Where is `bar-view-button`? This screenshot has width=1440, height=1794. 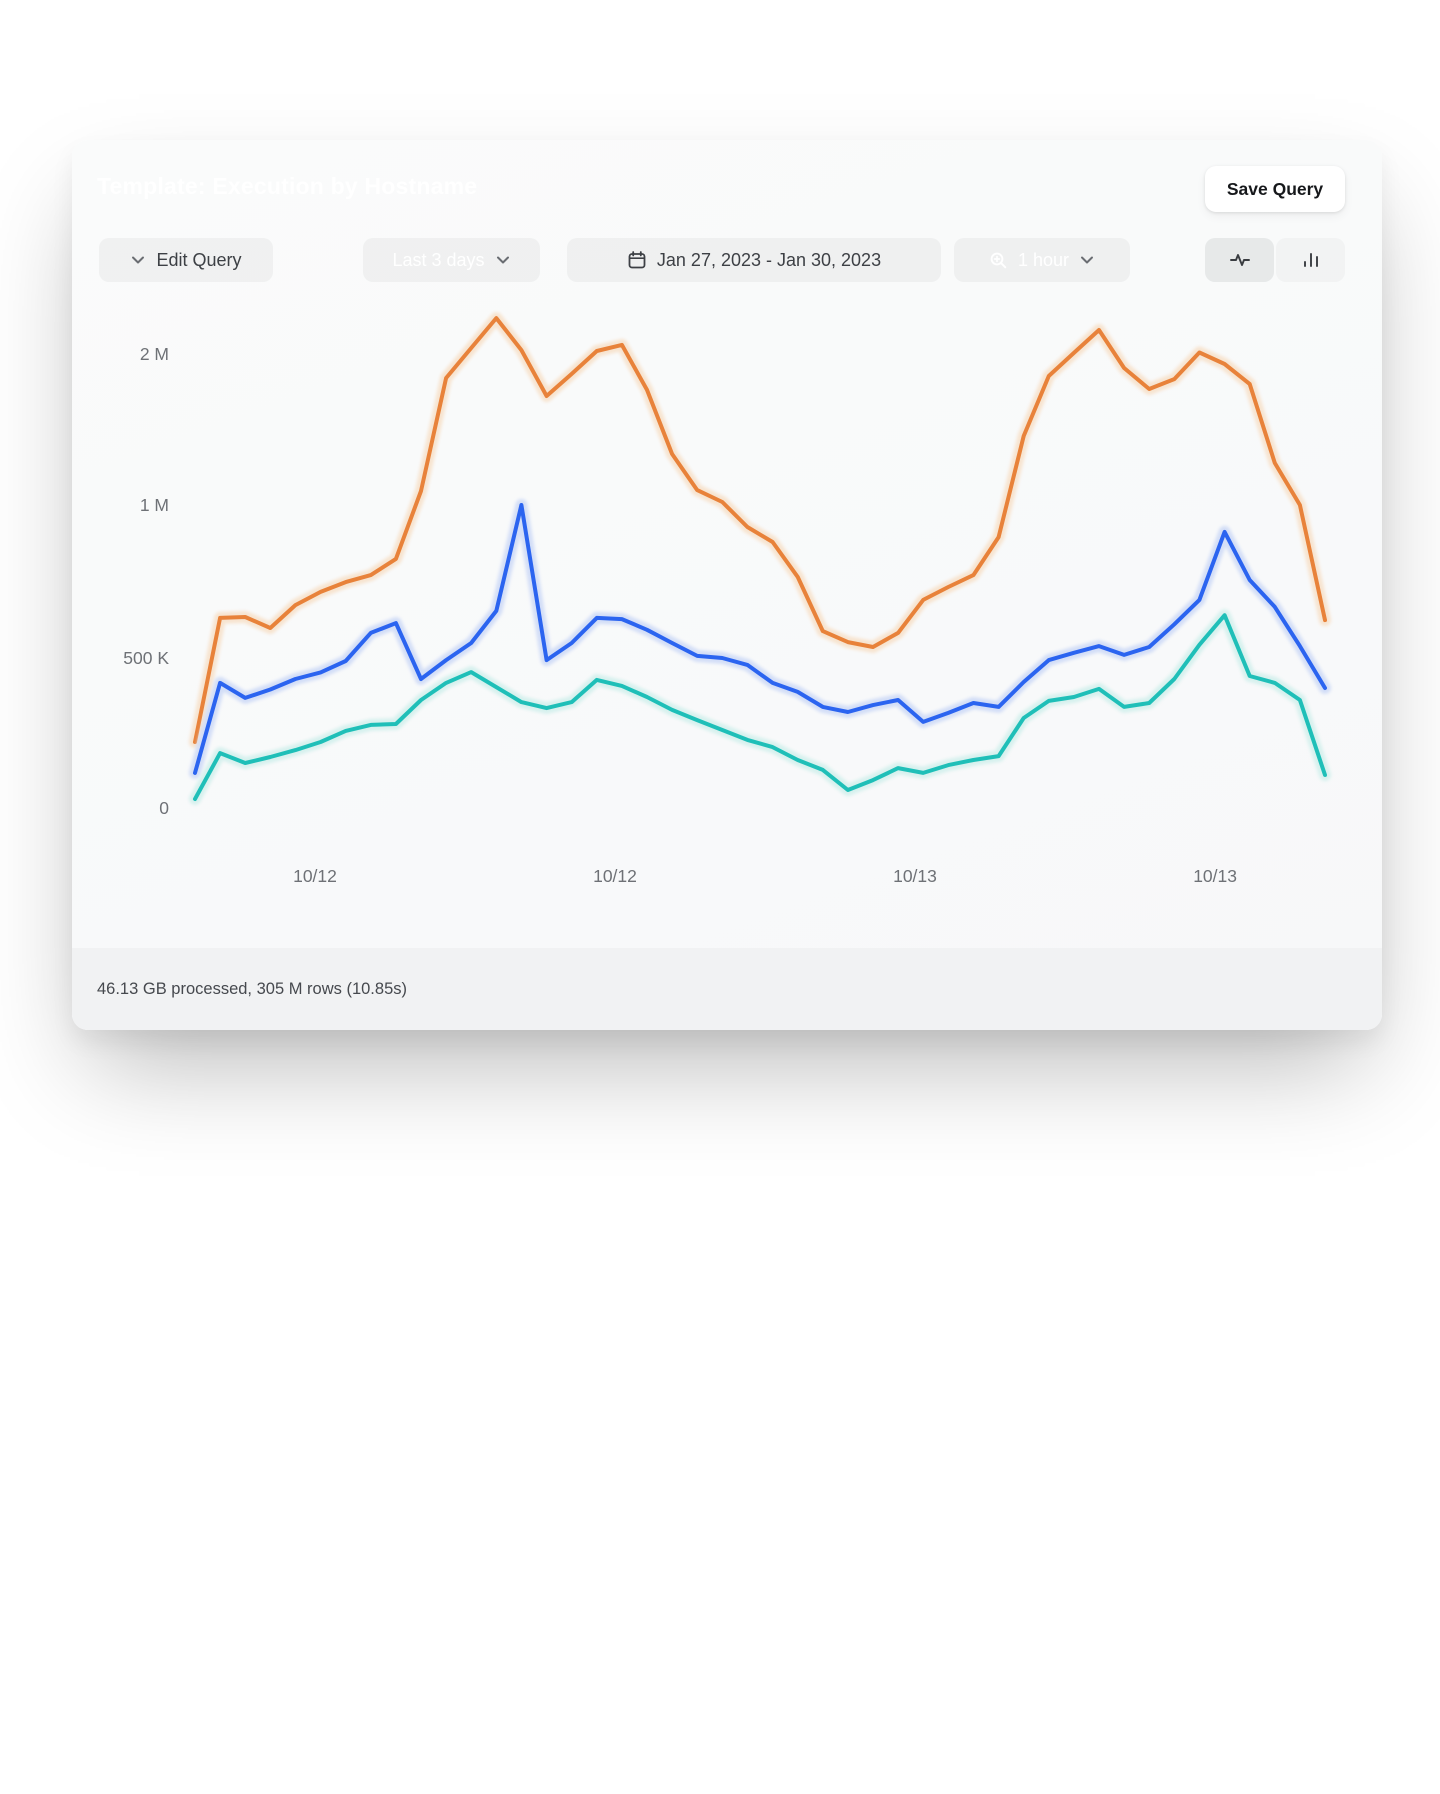
bar-view-button is located at coordinates (1310, 260).